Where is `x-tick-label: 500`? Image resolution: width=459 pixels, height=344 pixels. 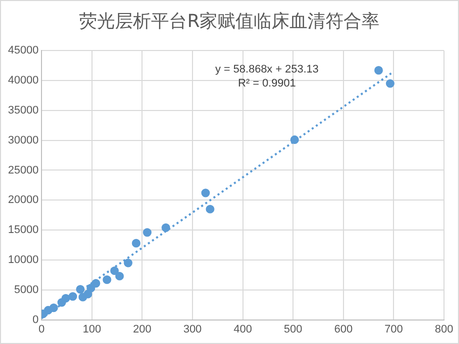
x-tick-label: 500 is located at coordinates (293, 329).